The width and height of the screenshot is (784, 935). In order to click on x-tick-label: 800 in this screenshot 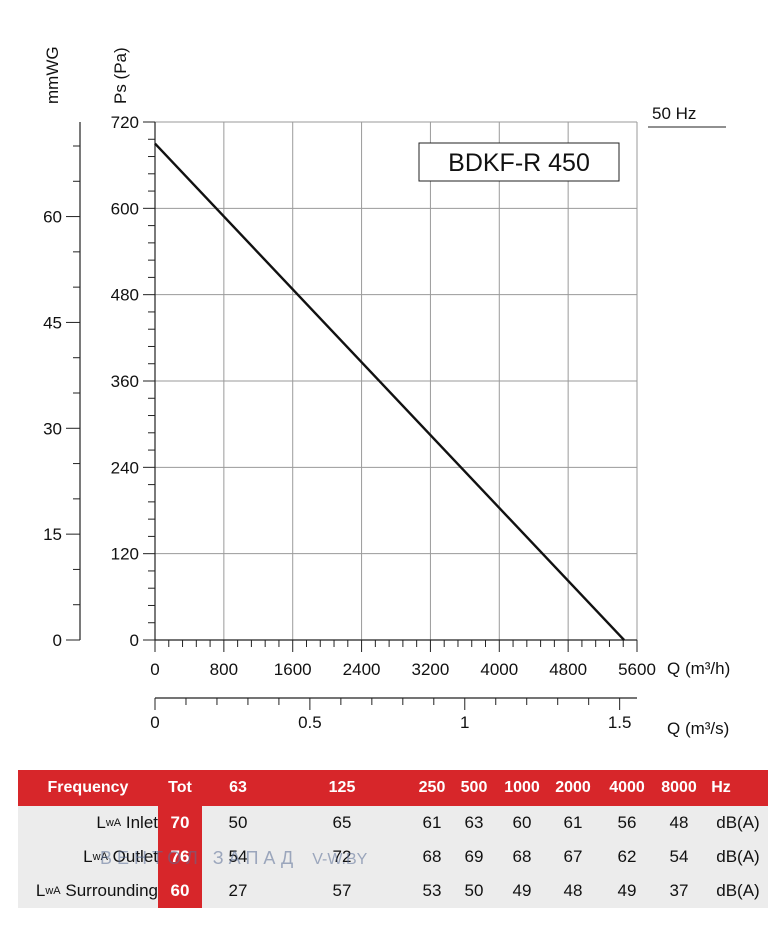, I will do `click(224, 669)`.